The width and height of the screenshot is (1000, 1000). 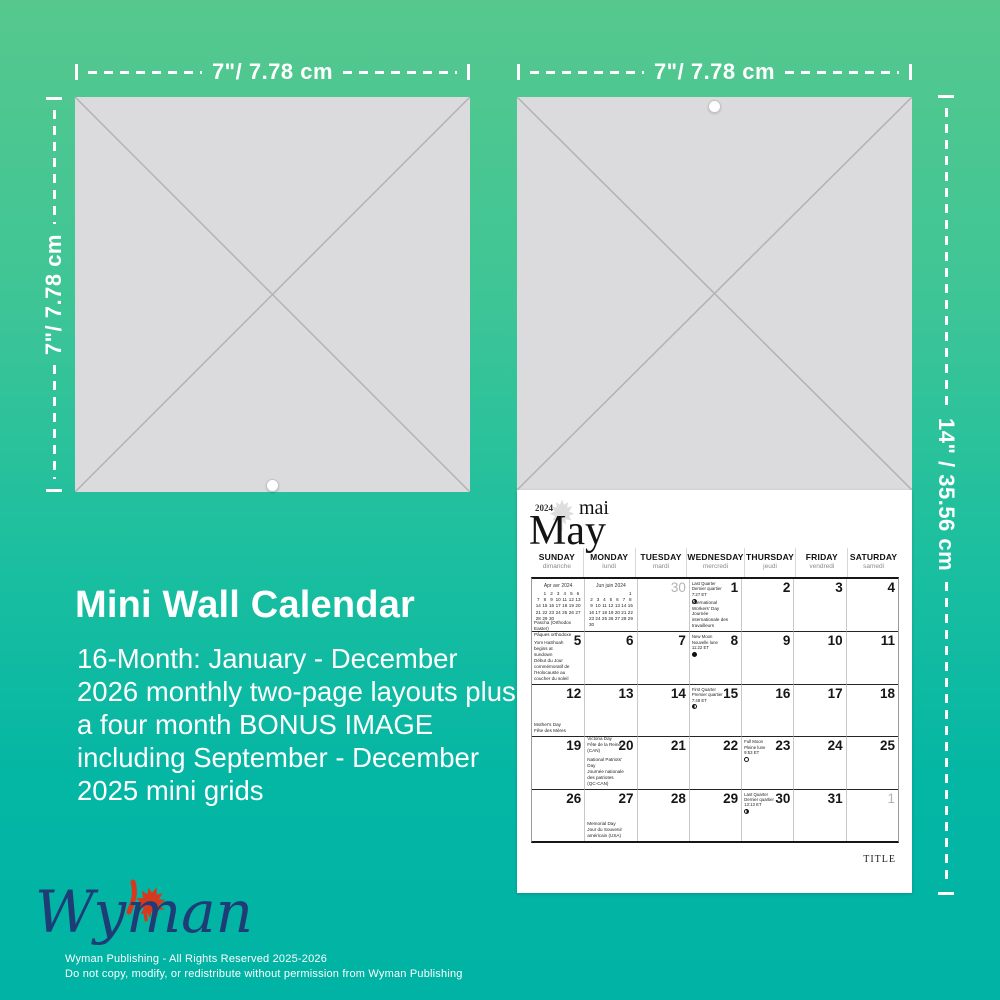 I want to click on product-title: Mini Wall Calendar, so click(x=245, y=605).